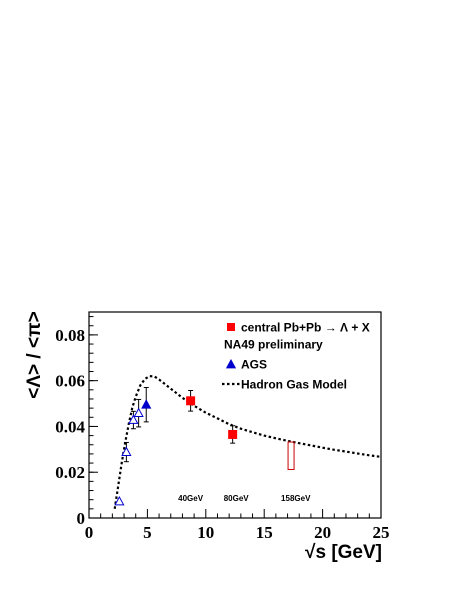 Image resolution: width=463 pixels, height=599 pixels. What do you see at coordinates (273, 345) in the screenshot?
I see `legend-entry-label: NA49 preliminary` at bounding box center [273, 345].